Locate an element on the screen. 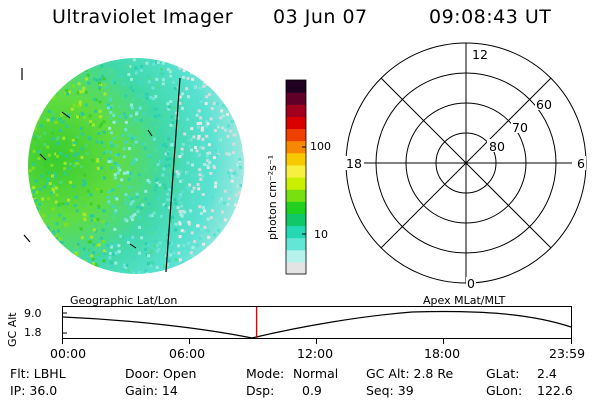 This screenshot has width=600, height=400. gc-alt-status: GC Alt: 2.8 Re is located at coordinates (410, 373).